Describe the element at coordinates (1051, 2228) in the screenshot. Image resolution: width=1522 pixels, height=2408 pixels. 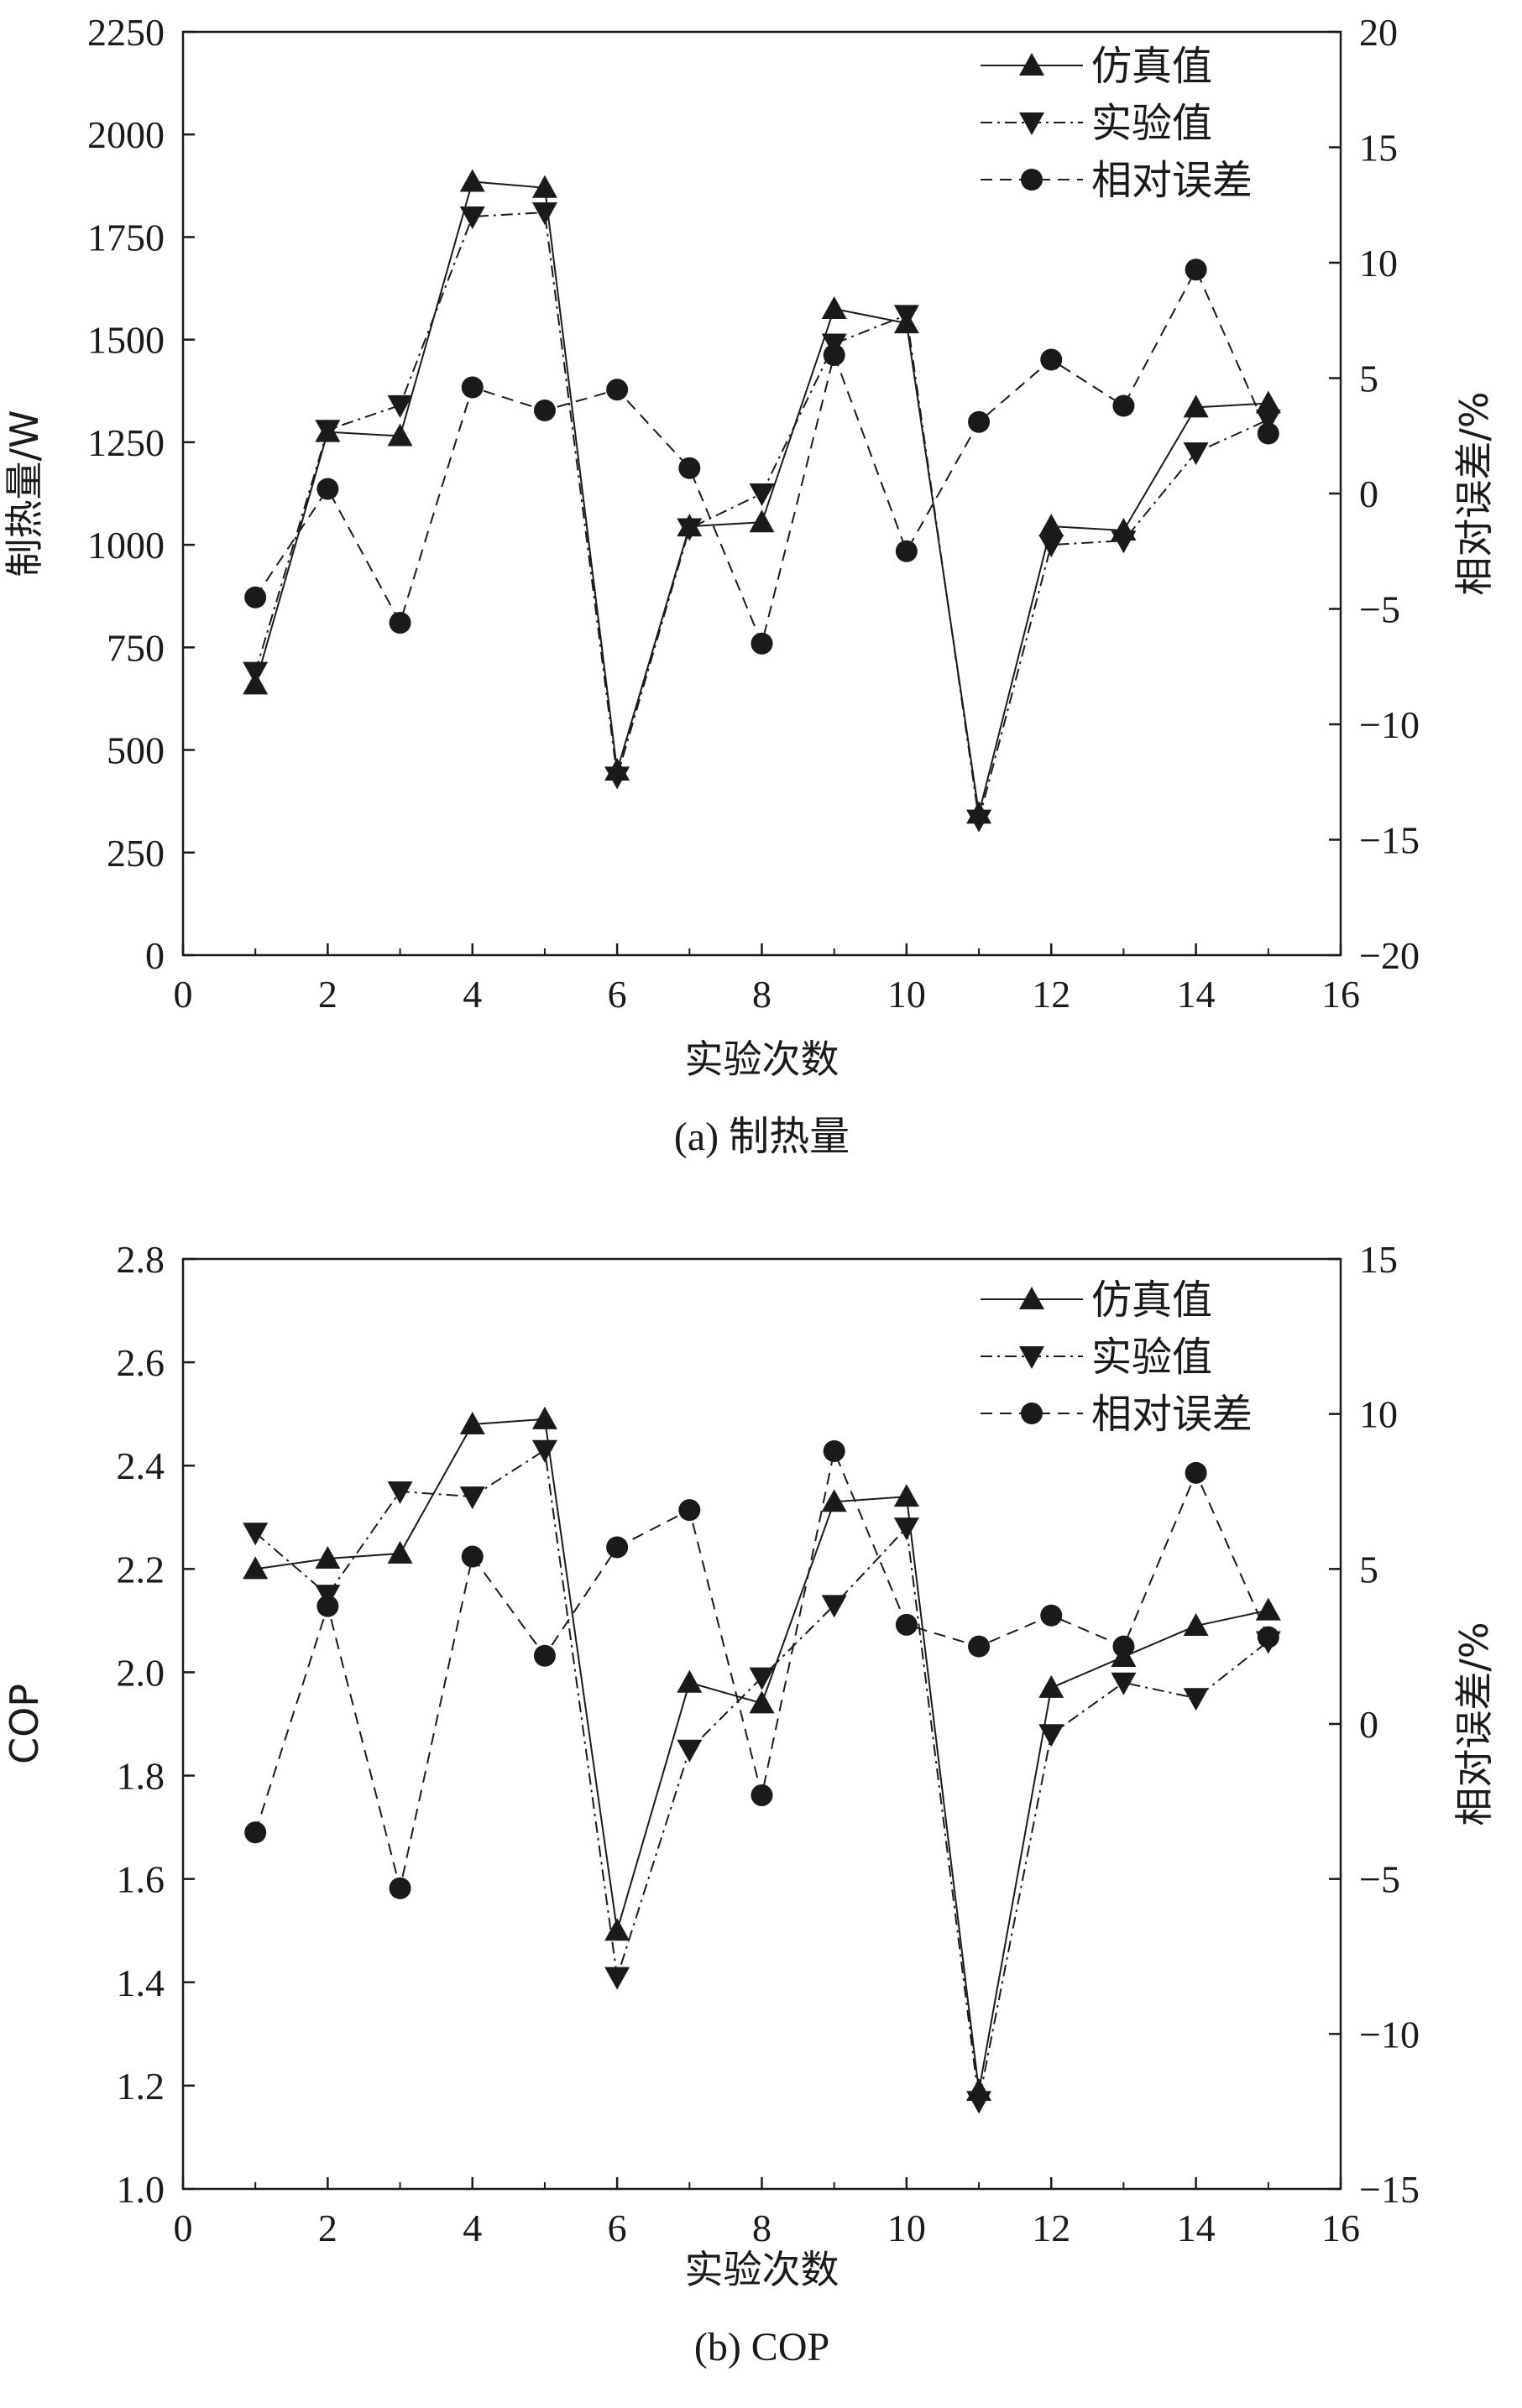
I see `x-tick-label: 12` at that location.